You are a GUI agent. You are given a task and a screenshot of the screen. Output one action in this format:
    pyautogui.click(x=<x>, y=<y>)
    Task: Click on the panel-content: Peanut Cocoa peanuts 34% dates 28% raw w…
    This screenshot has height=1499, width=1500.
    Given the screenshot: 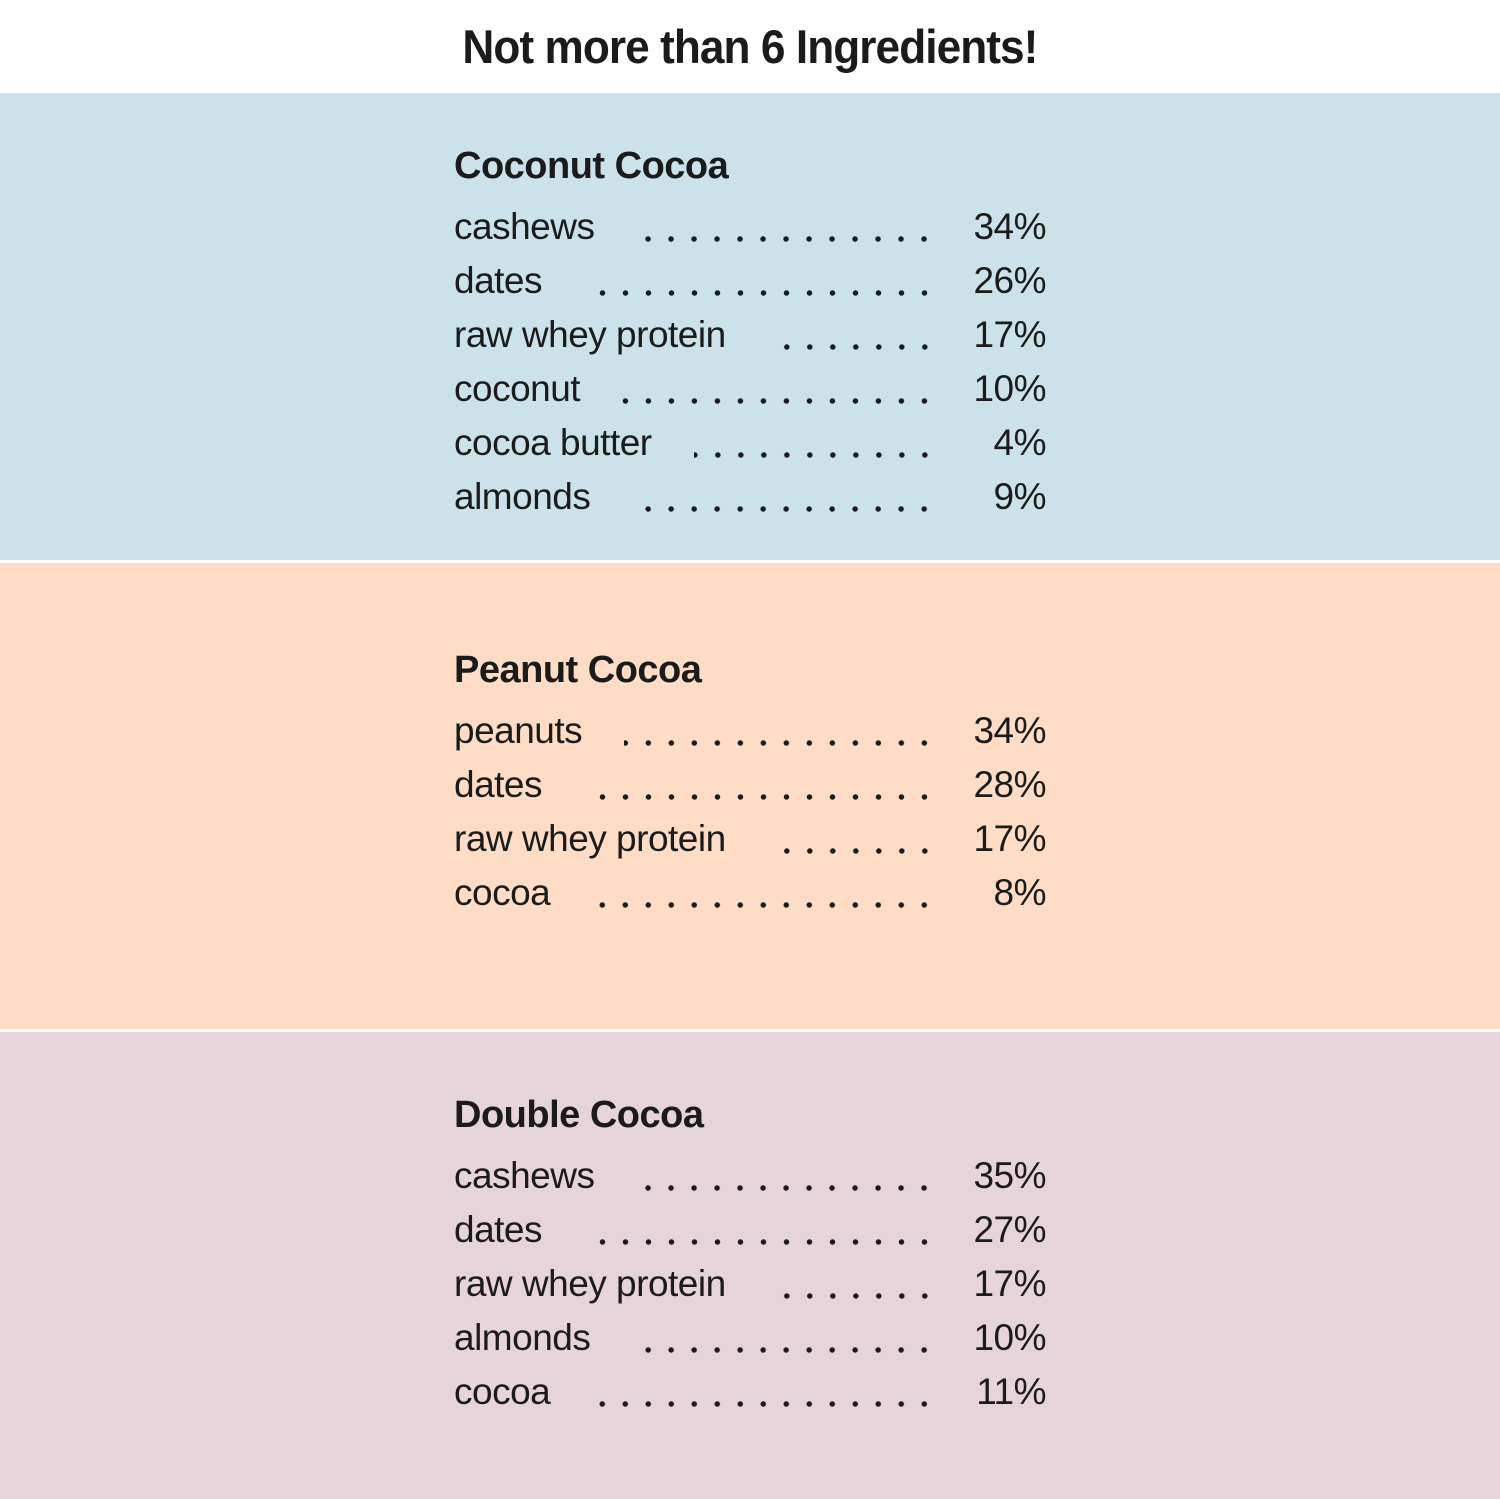 What is the action you would take?
    pyautogui.click(x=750, y=741)
    